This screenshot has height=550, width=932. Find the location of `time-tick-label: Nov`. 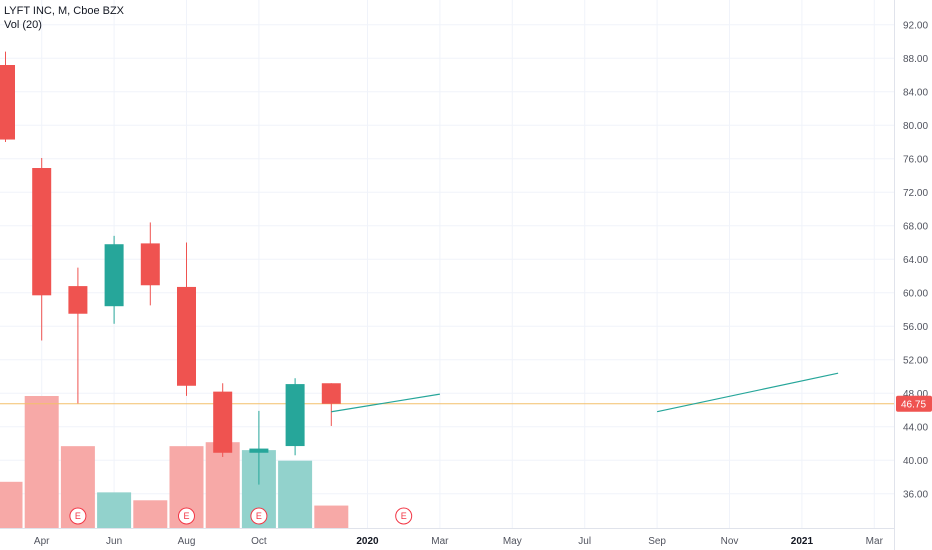

time-tick-label: Nov is located at coordinates (730, 541).